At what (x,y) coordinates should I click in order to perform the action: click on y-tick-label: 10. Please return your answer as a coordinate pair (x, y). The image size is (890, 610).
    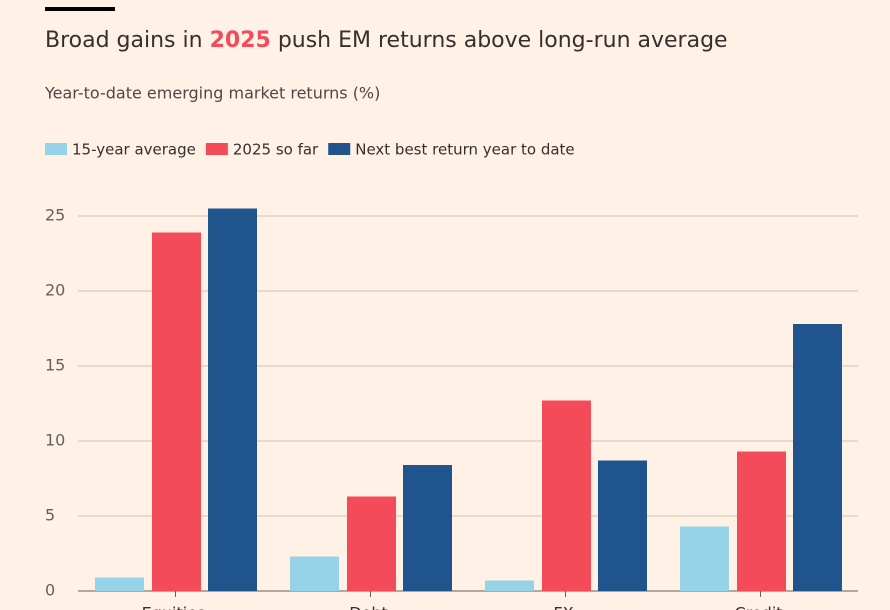
    Looking at the image, I should click on (55, 440).